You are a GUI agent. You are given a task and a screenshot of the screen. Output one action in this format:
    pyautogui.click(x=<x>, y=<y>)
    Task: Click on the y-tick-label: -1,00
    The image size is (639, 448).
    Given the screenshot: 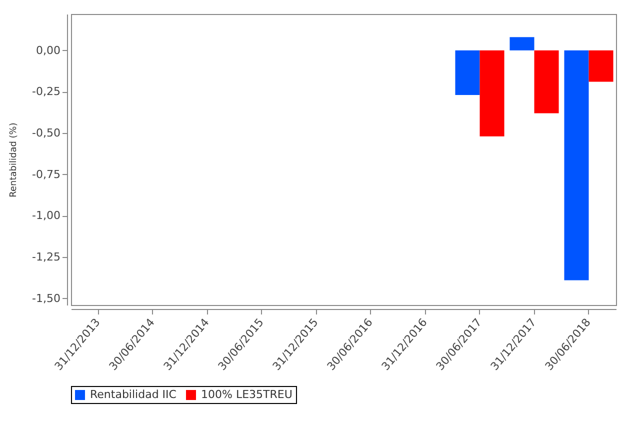 What is the action you would take?
    pyautogui.click(x=46, y=215)
    